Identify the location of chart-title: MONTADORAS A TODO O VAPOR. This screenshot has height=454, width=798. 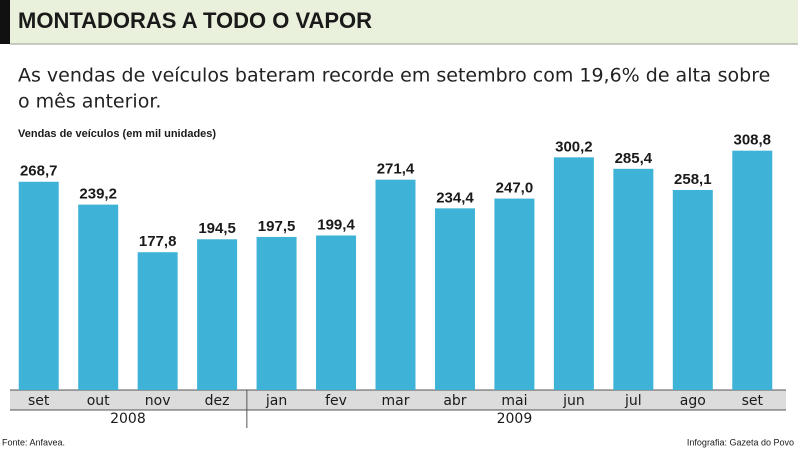
(195, 20).